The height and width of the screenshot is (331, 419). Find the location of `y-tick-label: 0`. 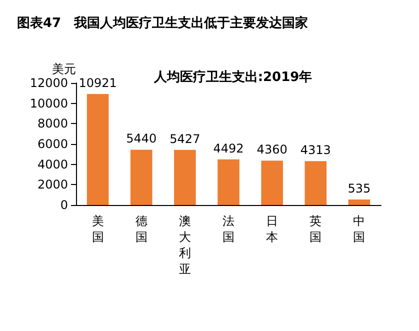

y-tick-label: 0 is located at coordinates (64, 205).